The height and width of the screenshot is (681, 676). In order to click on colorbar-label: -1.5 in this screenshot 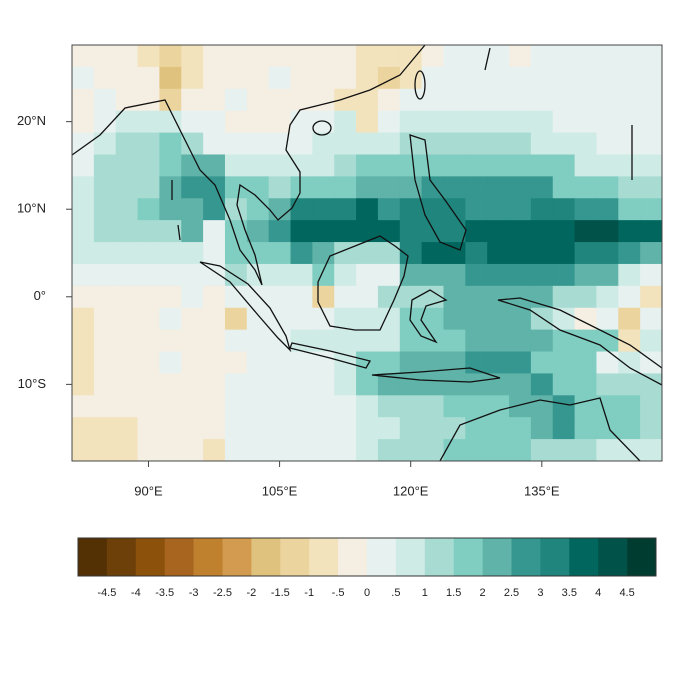, I will do `click(280, 593)`.